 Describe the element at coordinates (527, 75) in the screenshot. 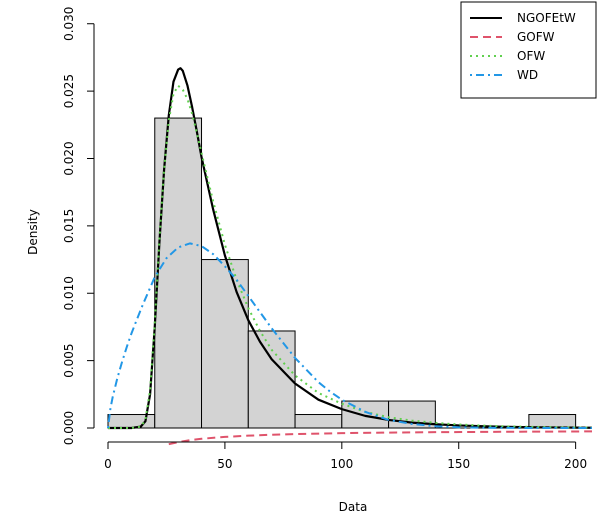

I see `legend-label: WD` at that location.